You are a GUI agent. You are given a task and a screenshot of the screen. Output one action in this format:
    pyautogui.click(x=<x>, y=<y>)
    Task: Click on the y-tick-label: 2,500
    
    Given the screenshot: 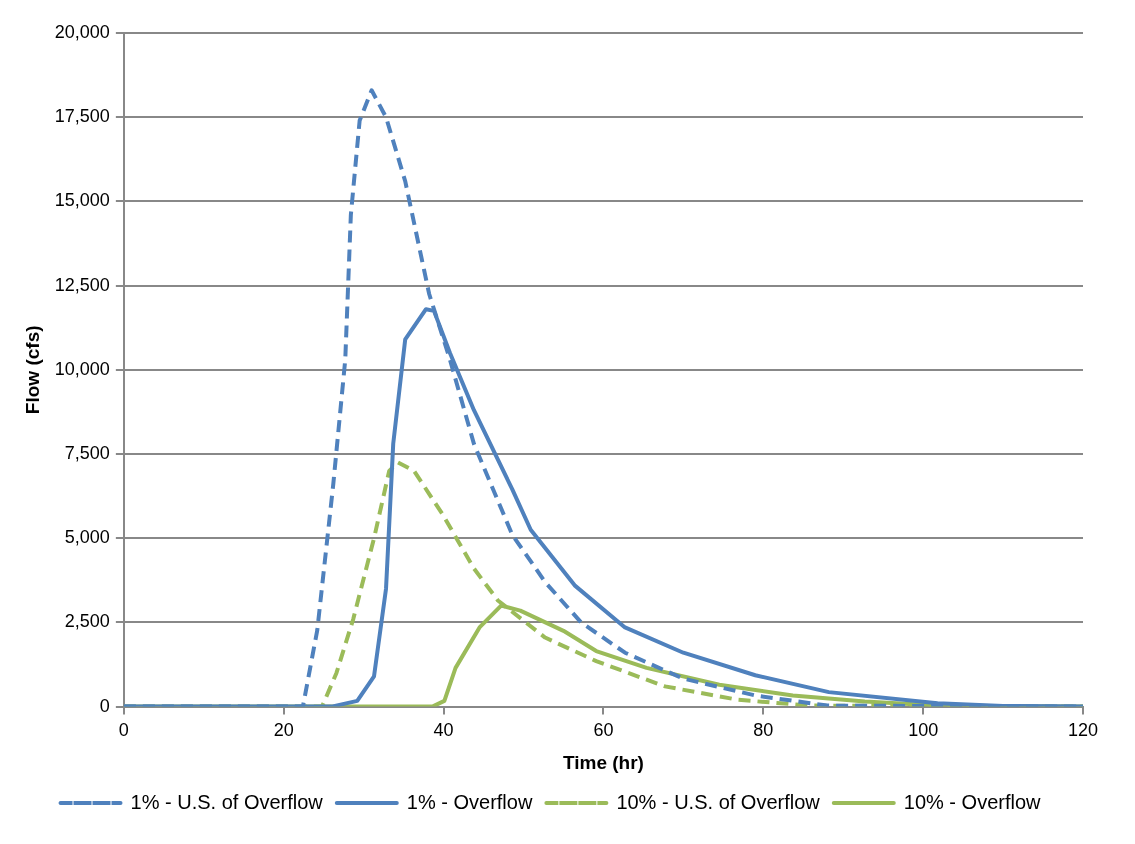 What is the action you would take?
    pyautogui.click(x=87, y=621)
    